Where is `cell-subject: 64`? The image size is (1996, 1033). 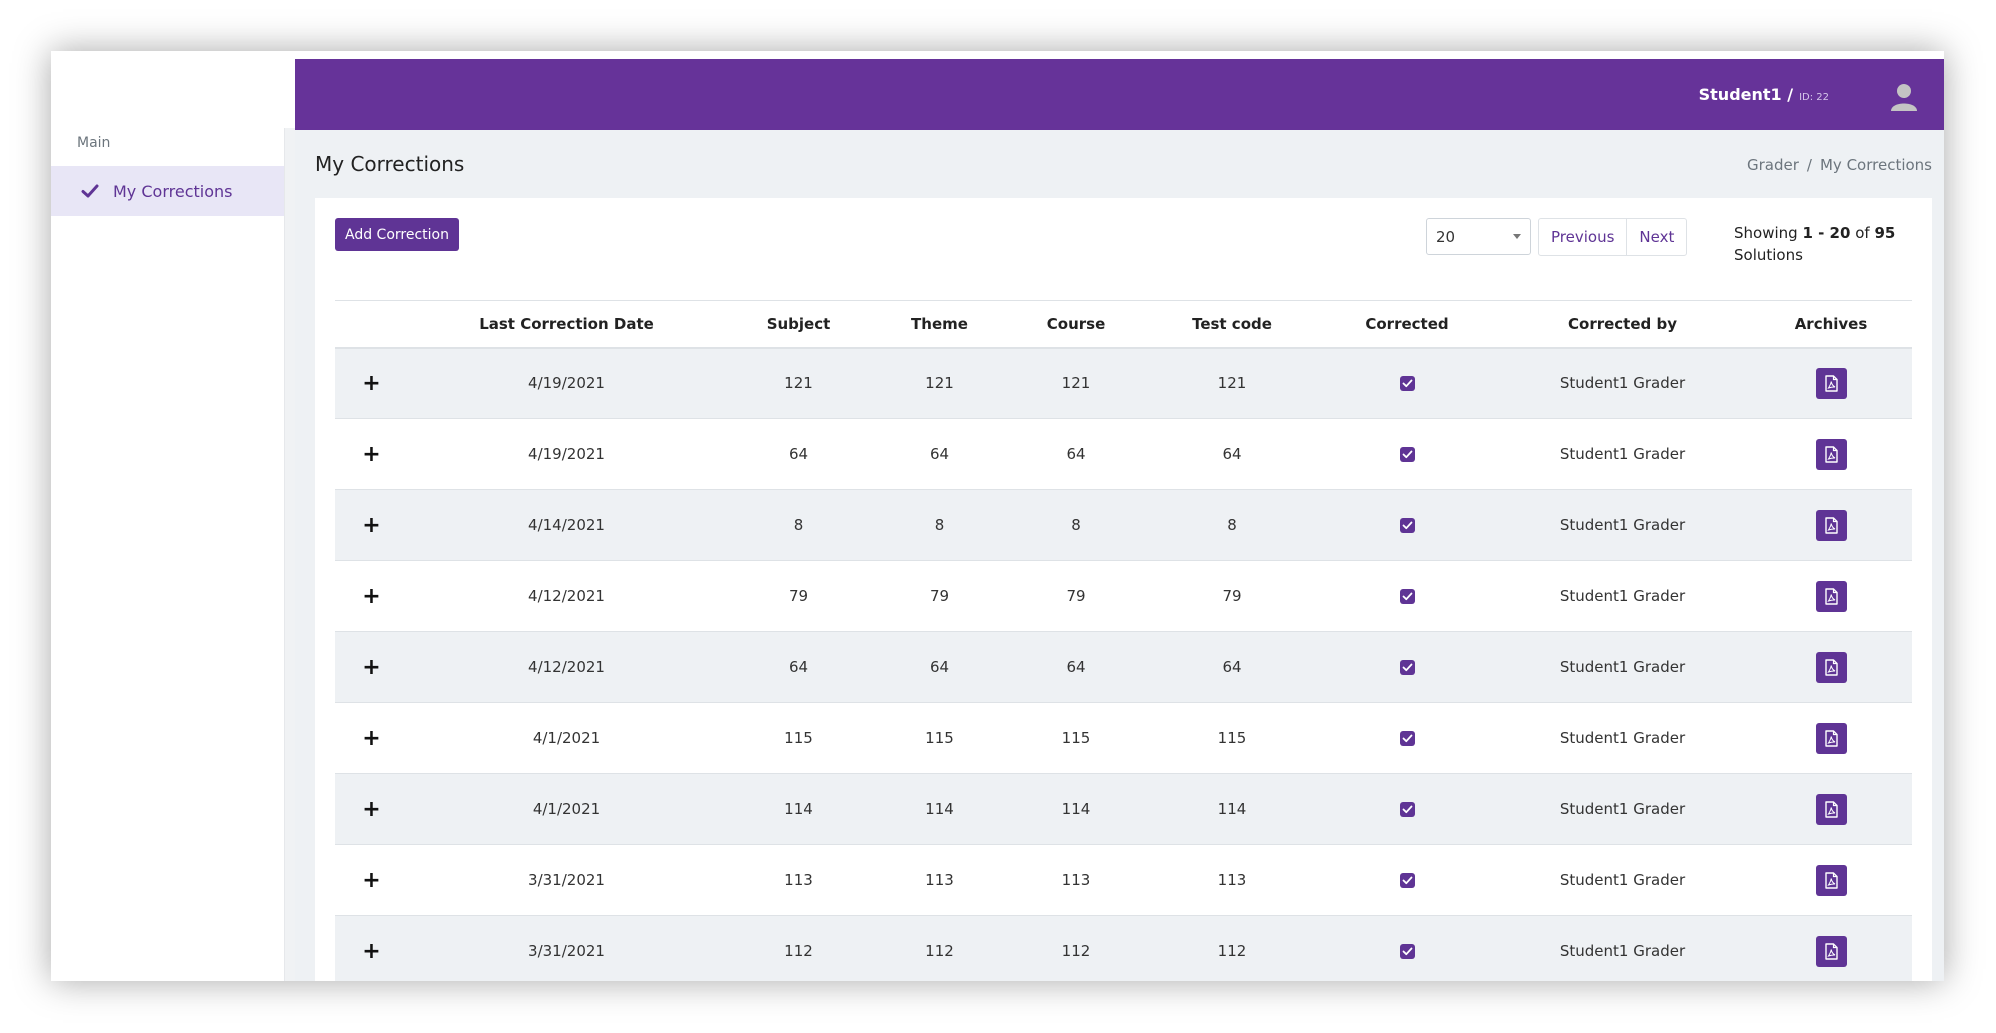 cell-subject: 64 is located at coordinates (798, 454).